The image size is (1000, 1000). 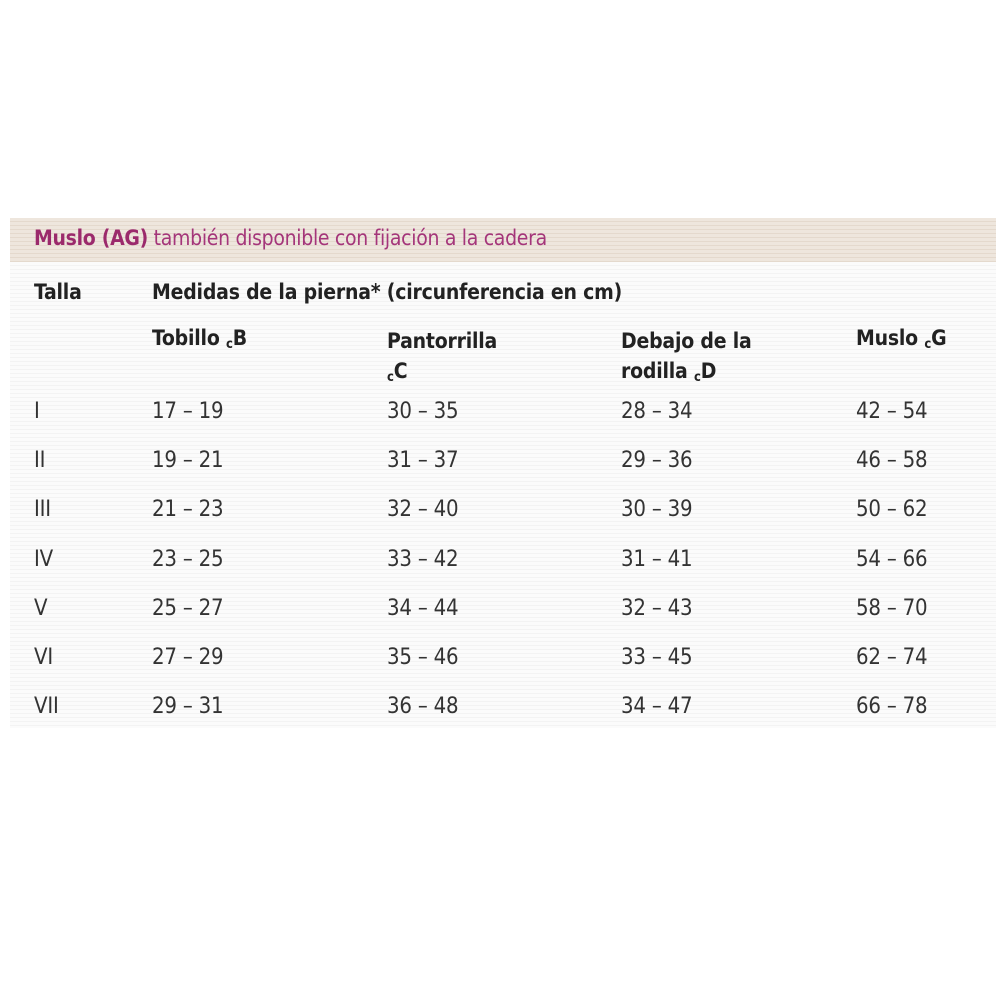 I want to click on measure-cell: 46 – 58, so click(x=892, y=461).